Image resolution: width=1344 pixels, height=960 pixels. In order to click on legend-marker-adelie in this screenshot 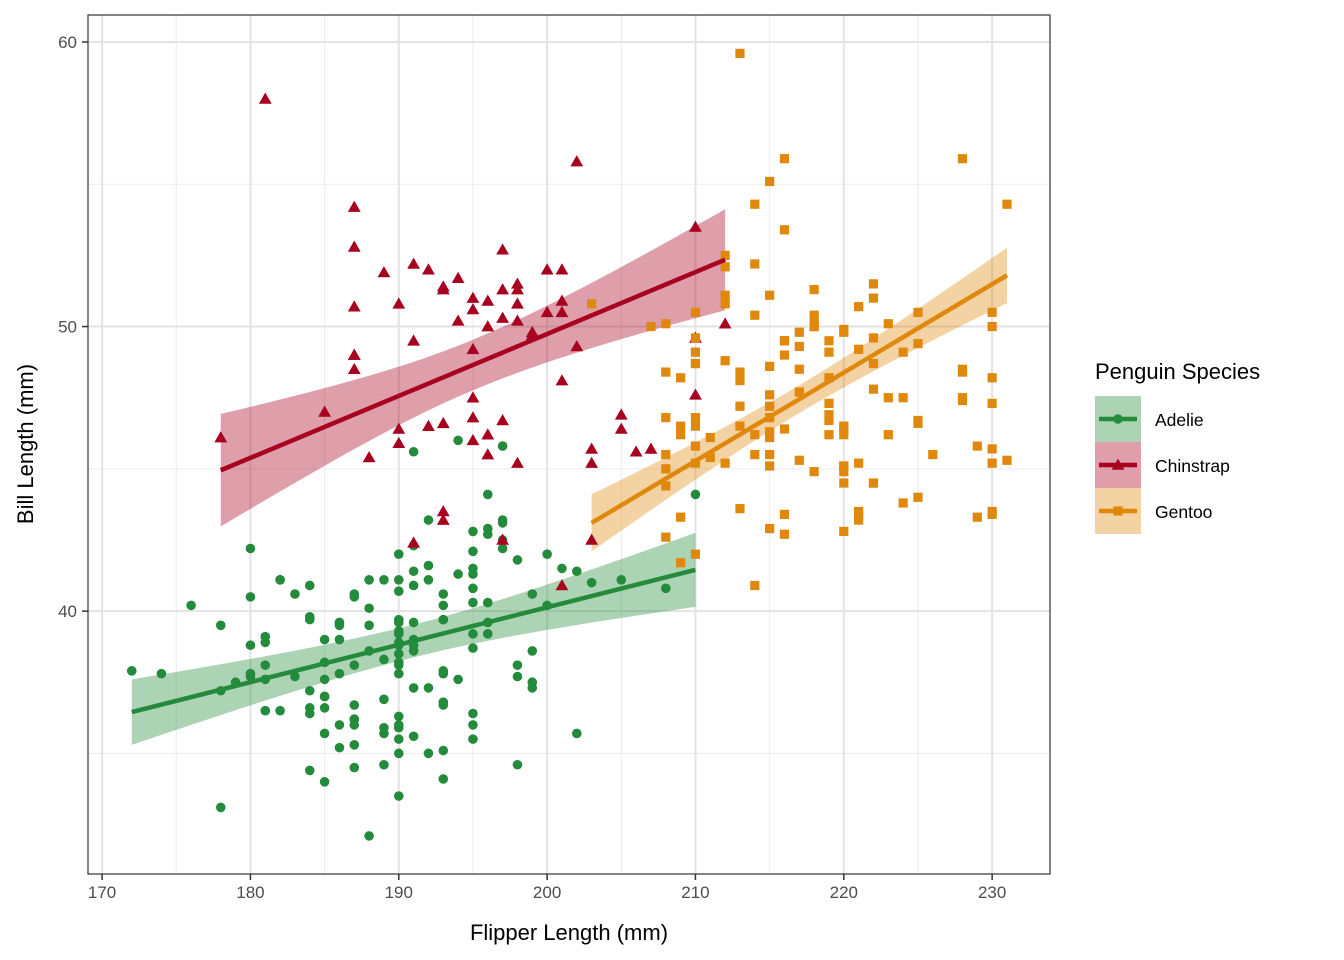, I will do `click(1118, 419)`.